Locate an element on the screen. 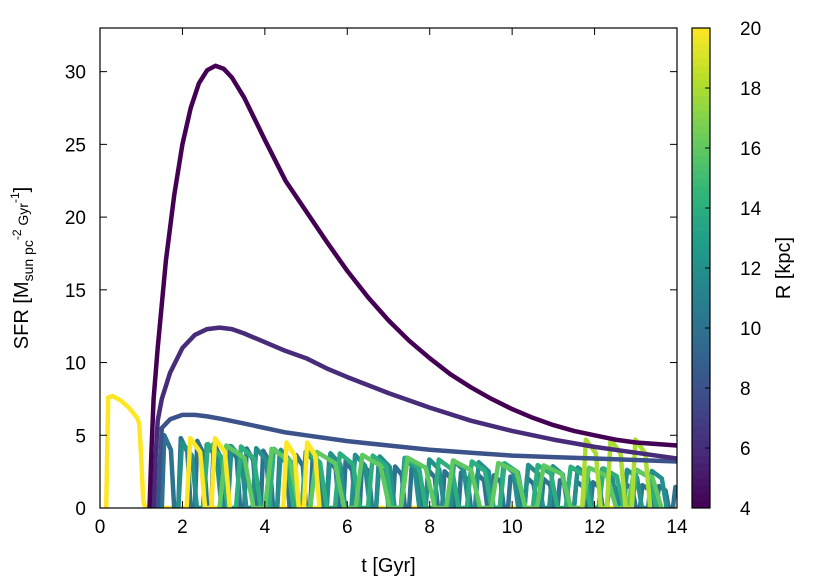 The height and width of the screenshot is (581, 830). y-tick-label: 30 is located at coordinates (75, 73).